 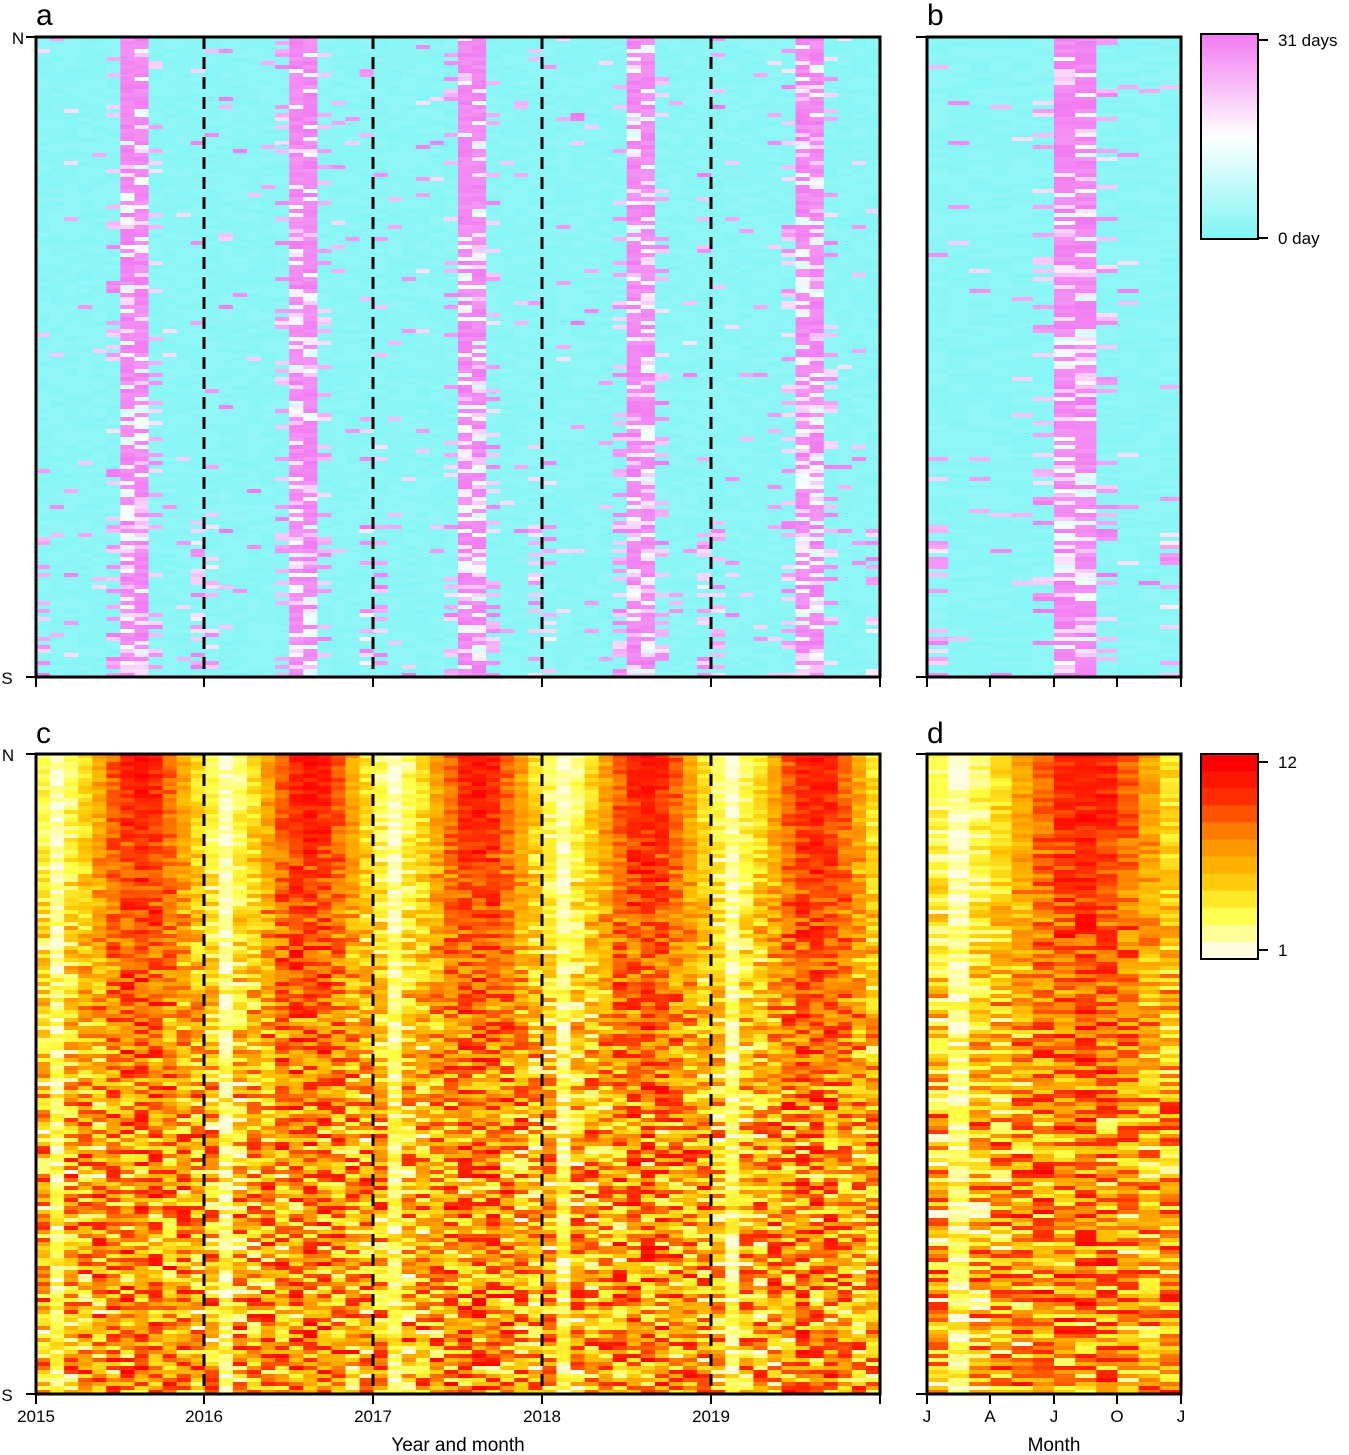 I want to click on legend-bottom-max-label: 12, so click(x=1287, y=762).